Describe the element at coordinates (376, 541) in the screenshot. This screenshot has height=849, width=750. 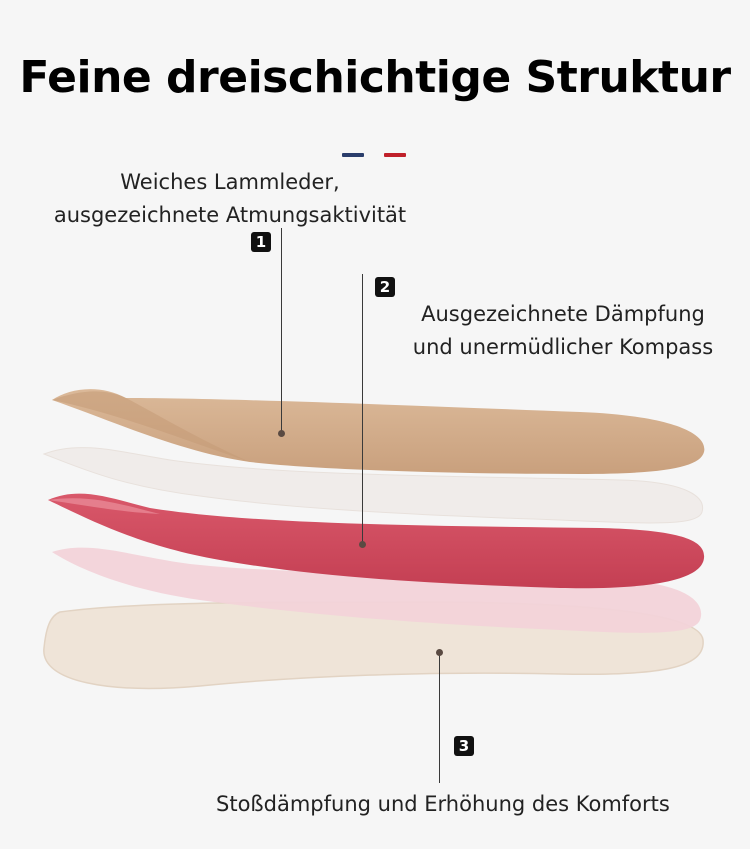
I see `layer-red-cushion` at that location.